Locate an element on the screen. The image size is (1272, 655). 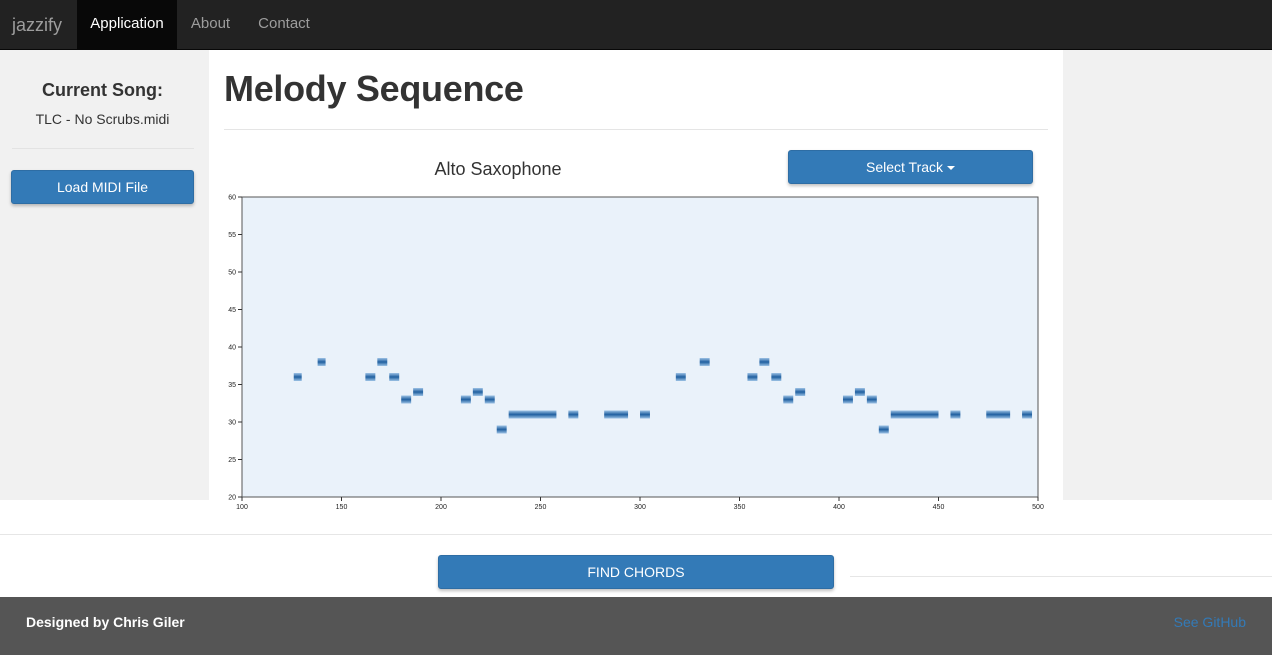
select-track-button: Select Track is located at coordinates (910, 167).